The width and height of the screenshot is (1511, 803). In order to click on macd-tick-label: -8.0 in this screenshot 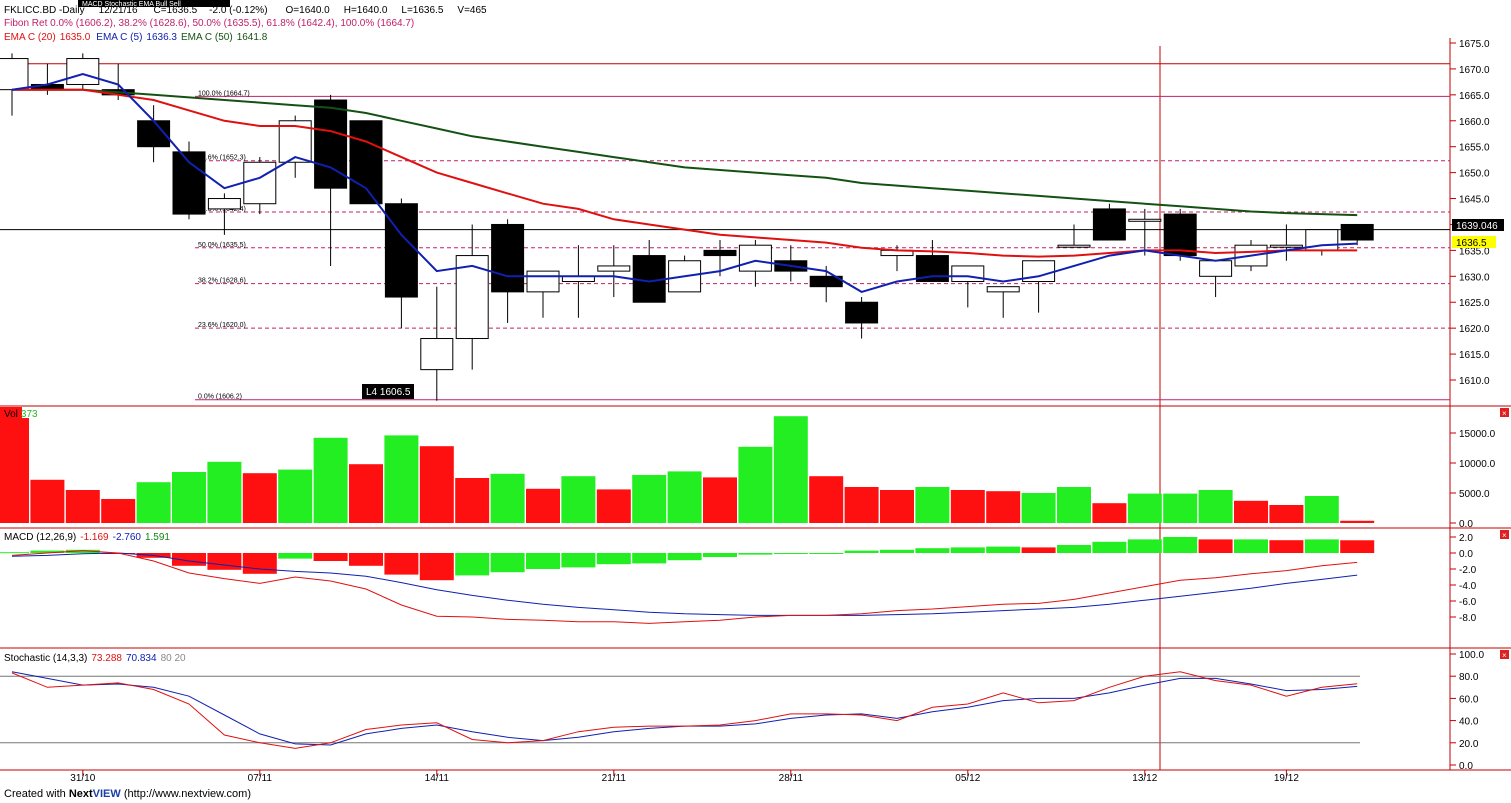, I will do `click(1468, 618)`.